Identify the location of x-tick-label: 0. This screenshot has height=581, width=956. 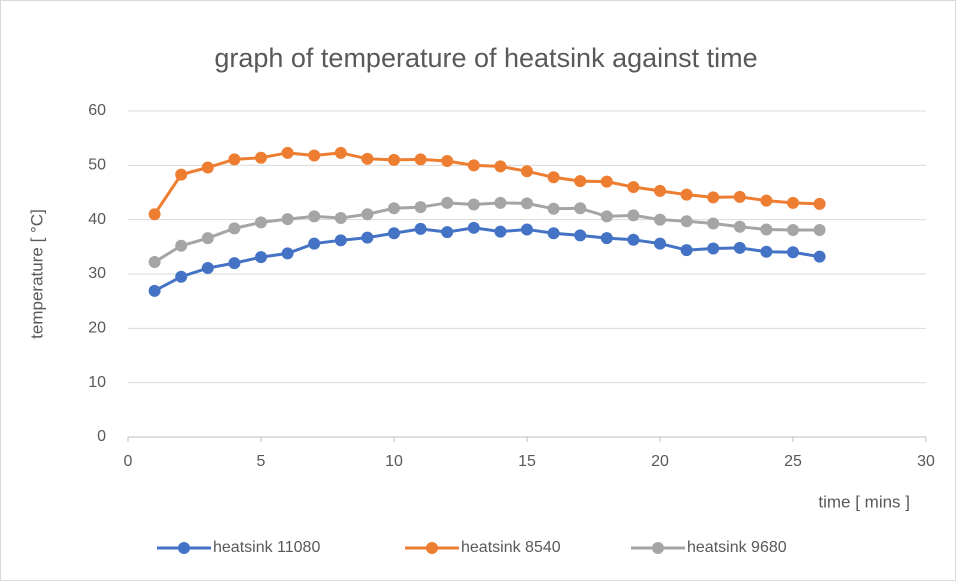
(128, 461).